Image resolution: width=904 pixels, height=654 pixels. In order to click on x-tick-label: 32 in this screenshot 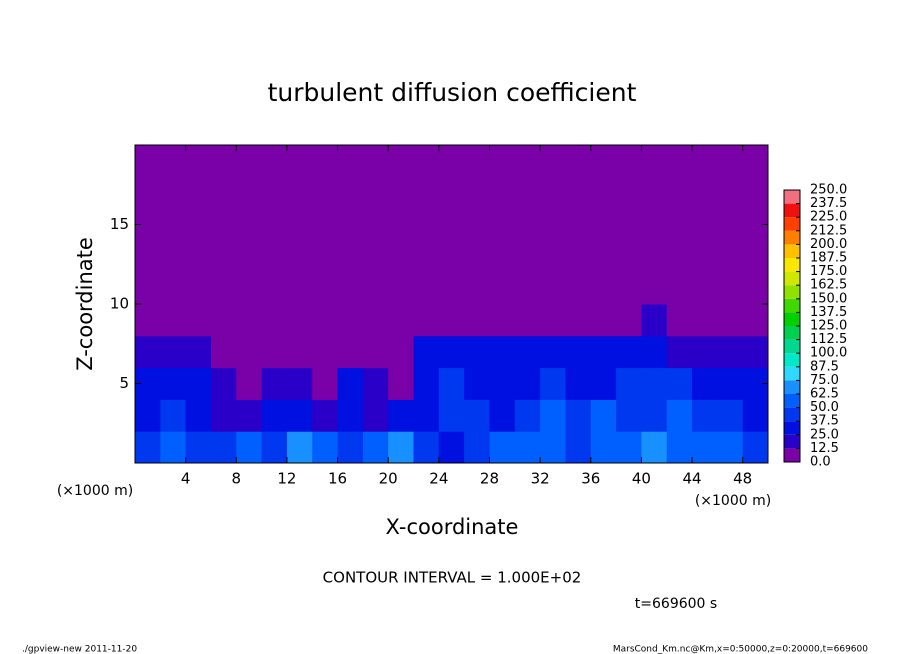, I will do `click(540, 479)`.